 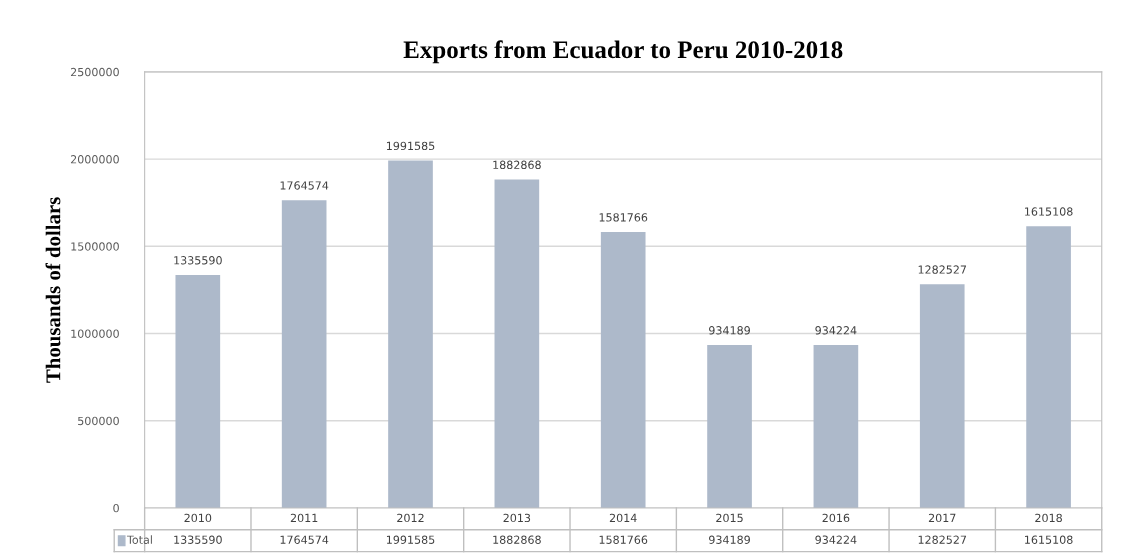 I want to click on x-tick-label: 2013, so click(x=517, y=518).